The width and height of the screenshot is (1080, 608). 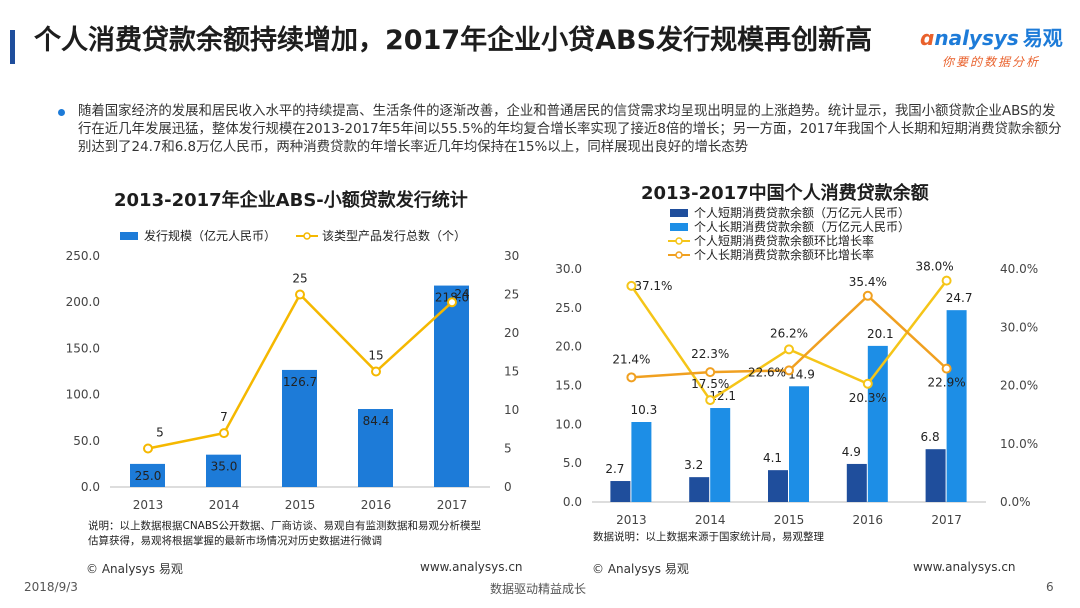 What do you see at coordinates (976, 38) in the screenshot?
I see `logo-wordmark: nalysys` at bounding box center [976, 38].